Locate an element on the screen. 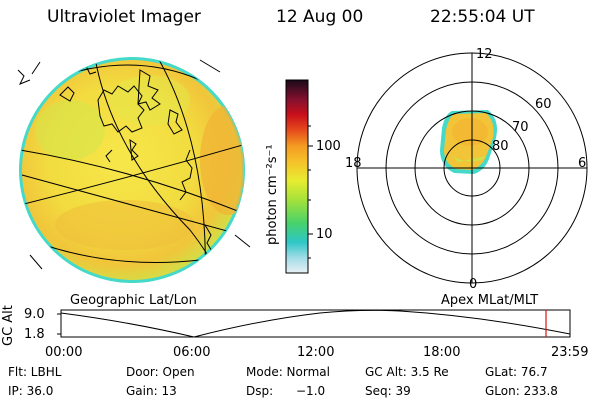 This screenshot has height=400, width=600. altitude-xtick-1800: 18:00 is located at coordinates (442, 352).